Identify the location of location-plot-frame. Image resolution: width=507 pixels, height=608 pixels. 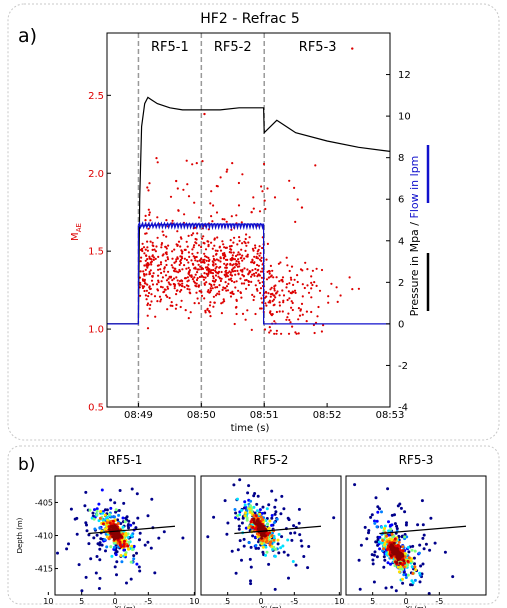
(416, 535).